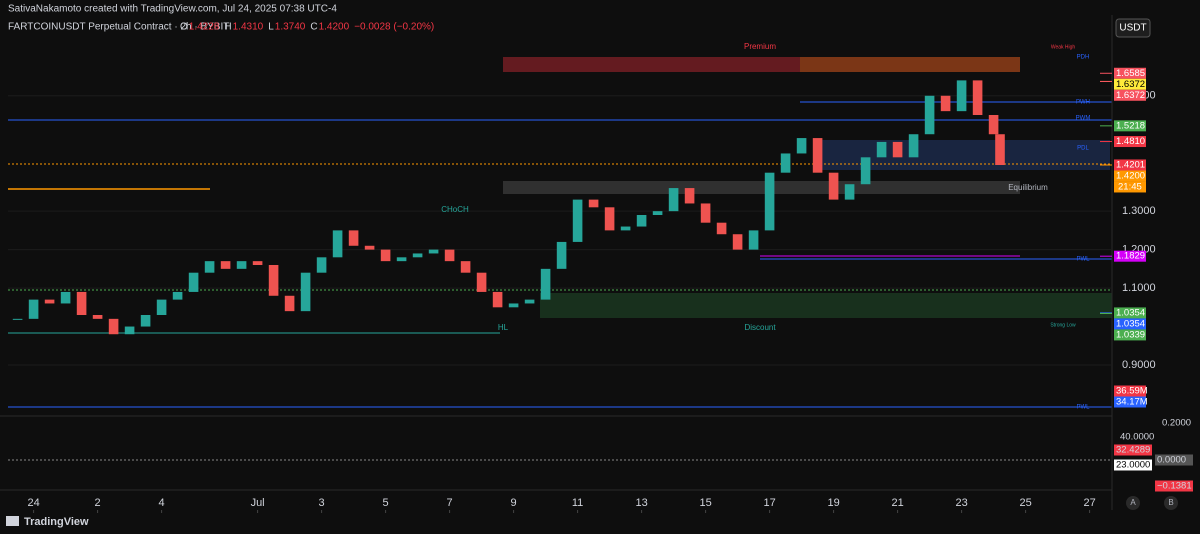 The width and height of the screenshot is (1200, 534). Describe the element at coordinates (1137, 437) in the screenshot. I see `oscillator-label: 40.0000` at that location.